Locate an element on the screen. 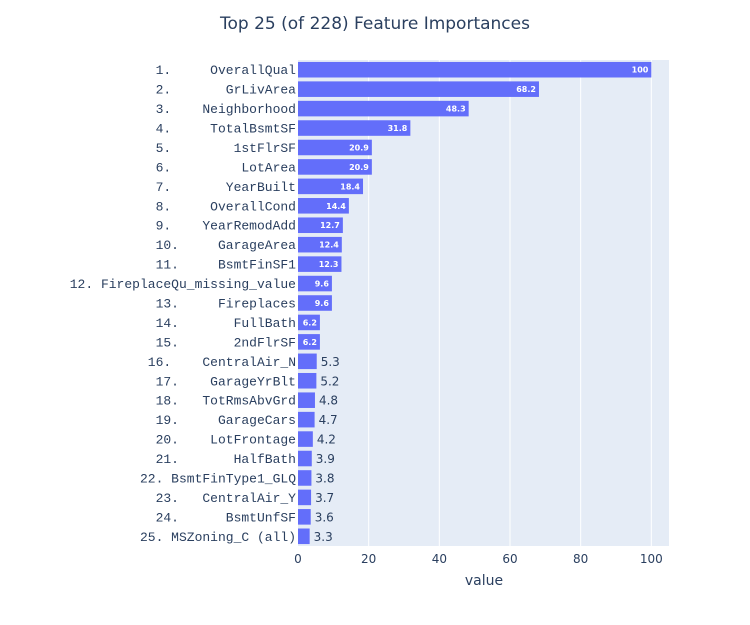  y-tick-label: 14. FullBath is located at coordinates (226, 323).